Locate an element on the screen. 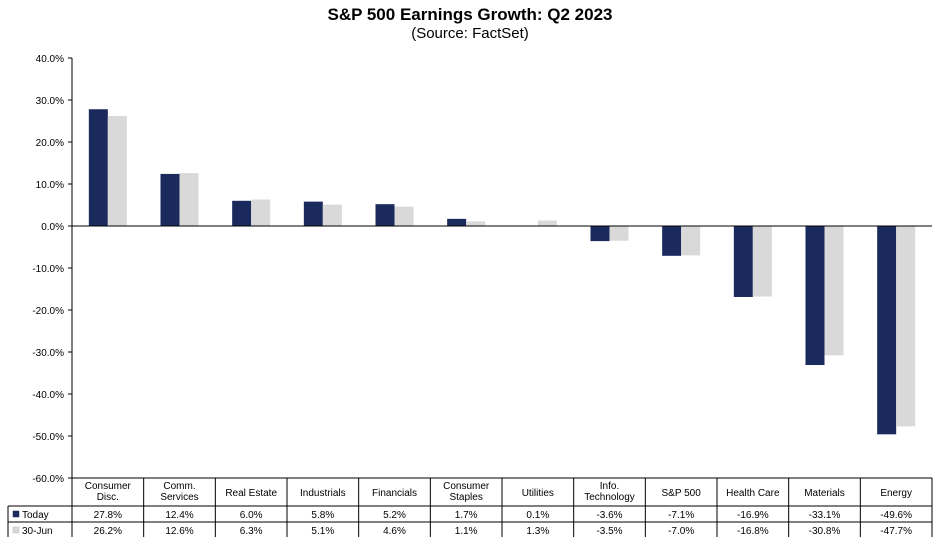  y-tick-label: -40.0% is located at coordinates (48, 395).